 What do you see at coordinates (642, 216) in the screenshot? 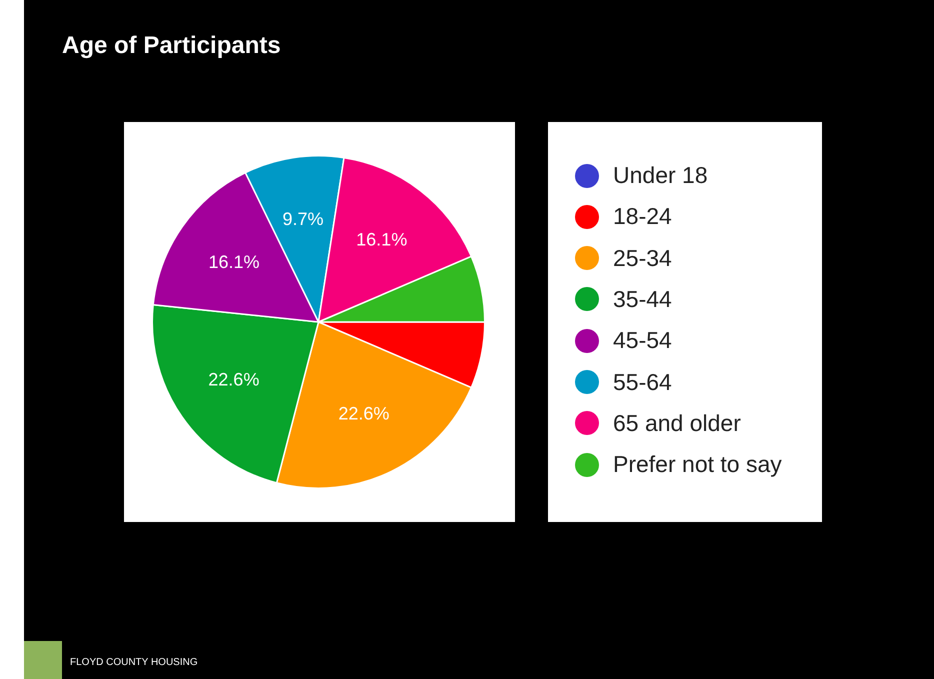
I see `legend-label: 18-24` at bounding box center [642, 216].